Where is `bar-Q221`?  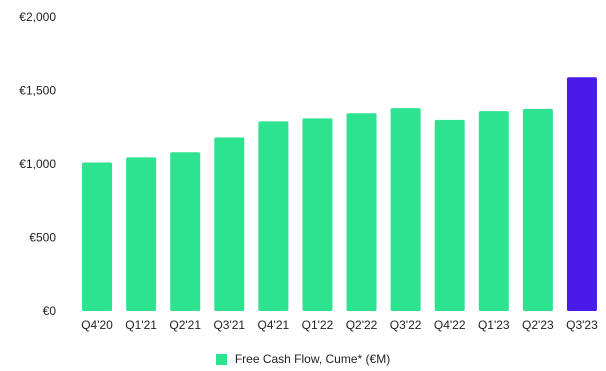
bar-Q221 is located at coordinates (185, 231).